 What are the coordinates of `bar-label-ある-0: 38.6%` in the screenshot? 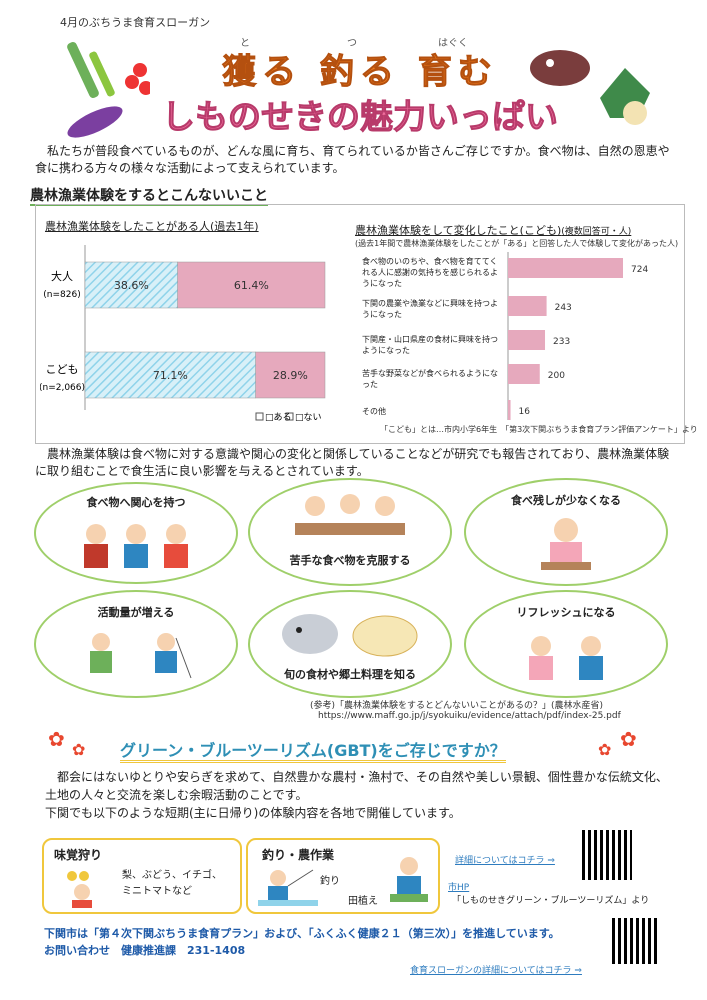 It's located at (131, 285).